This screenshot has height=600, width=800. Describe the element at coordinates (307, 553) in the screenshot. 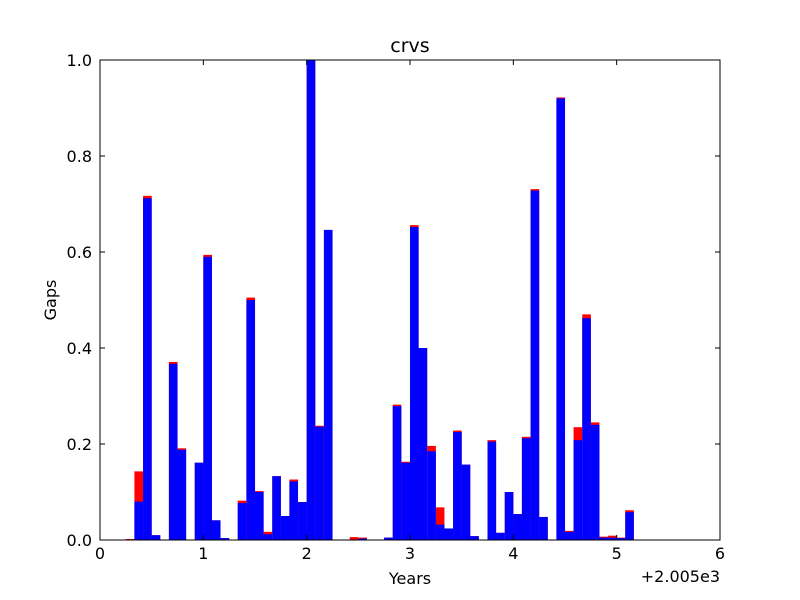

I see `x-tick-label-2: 2` at that location.